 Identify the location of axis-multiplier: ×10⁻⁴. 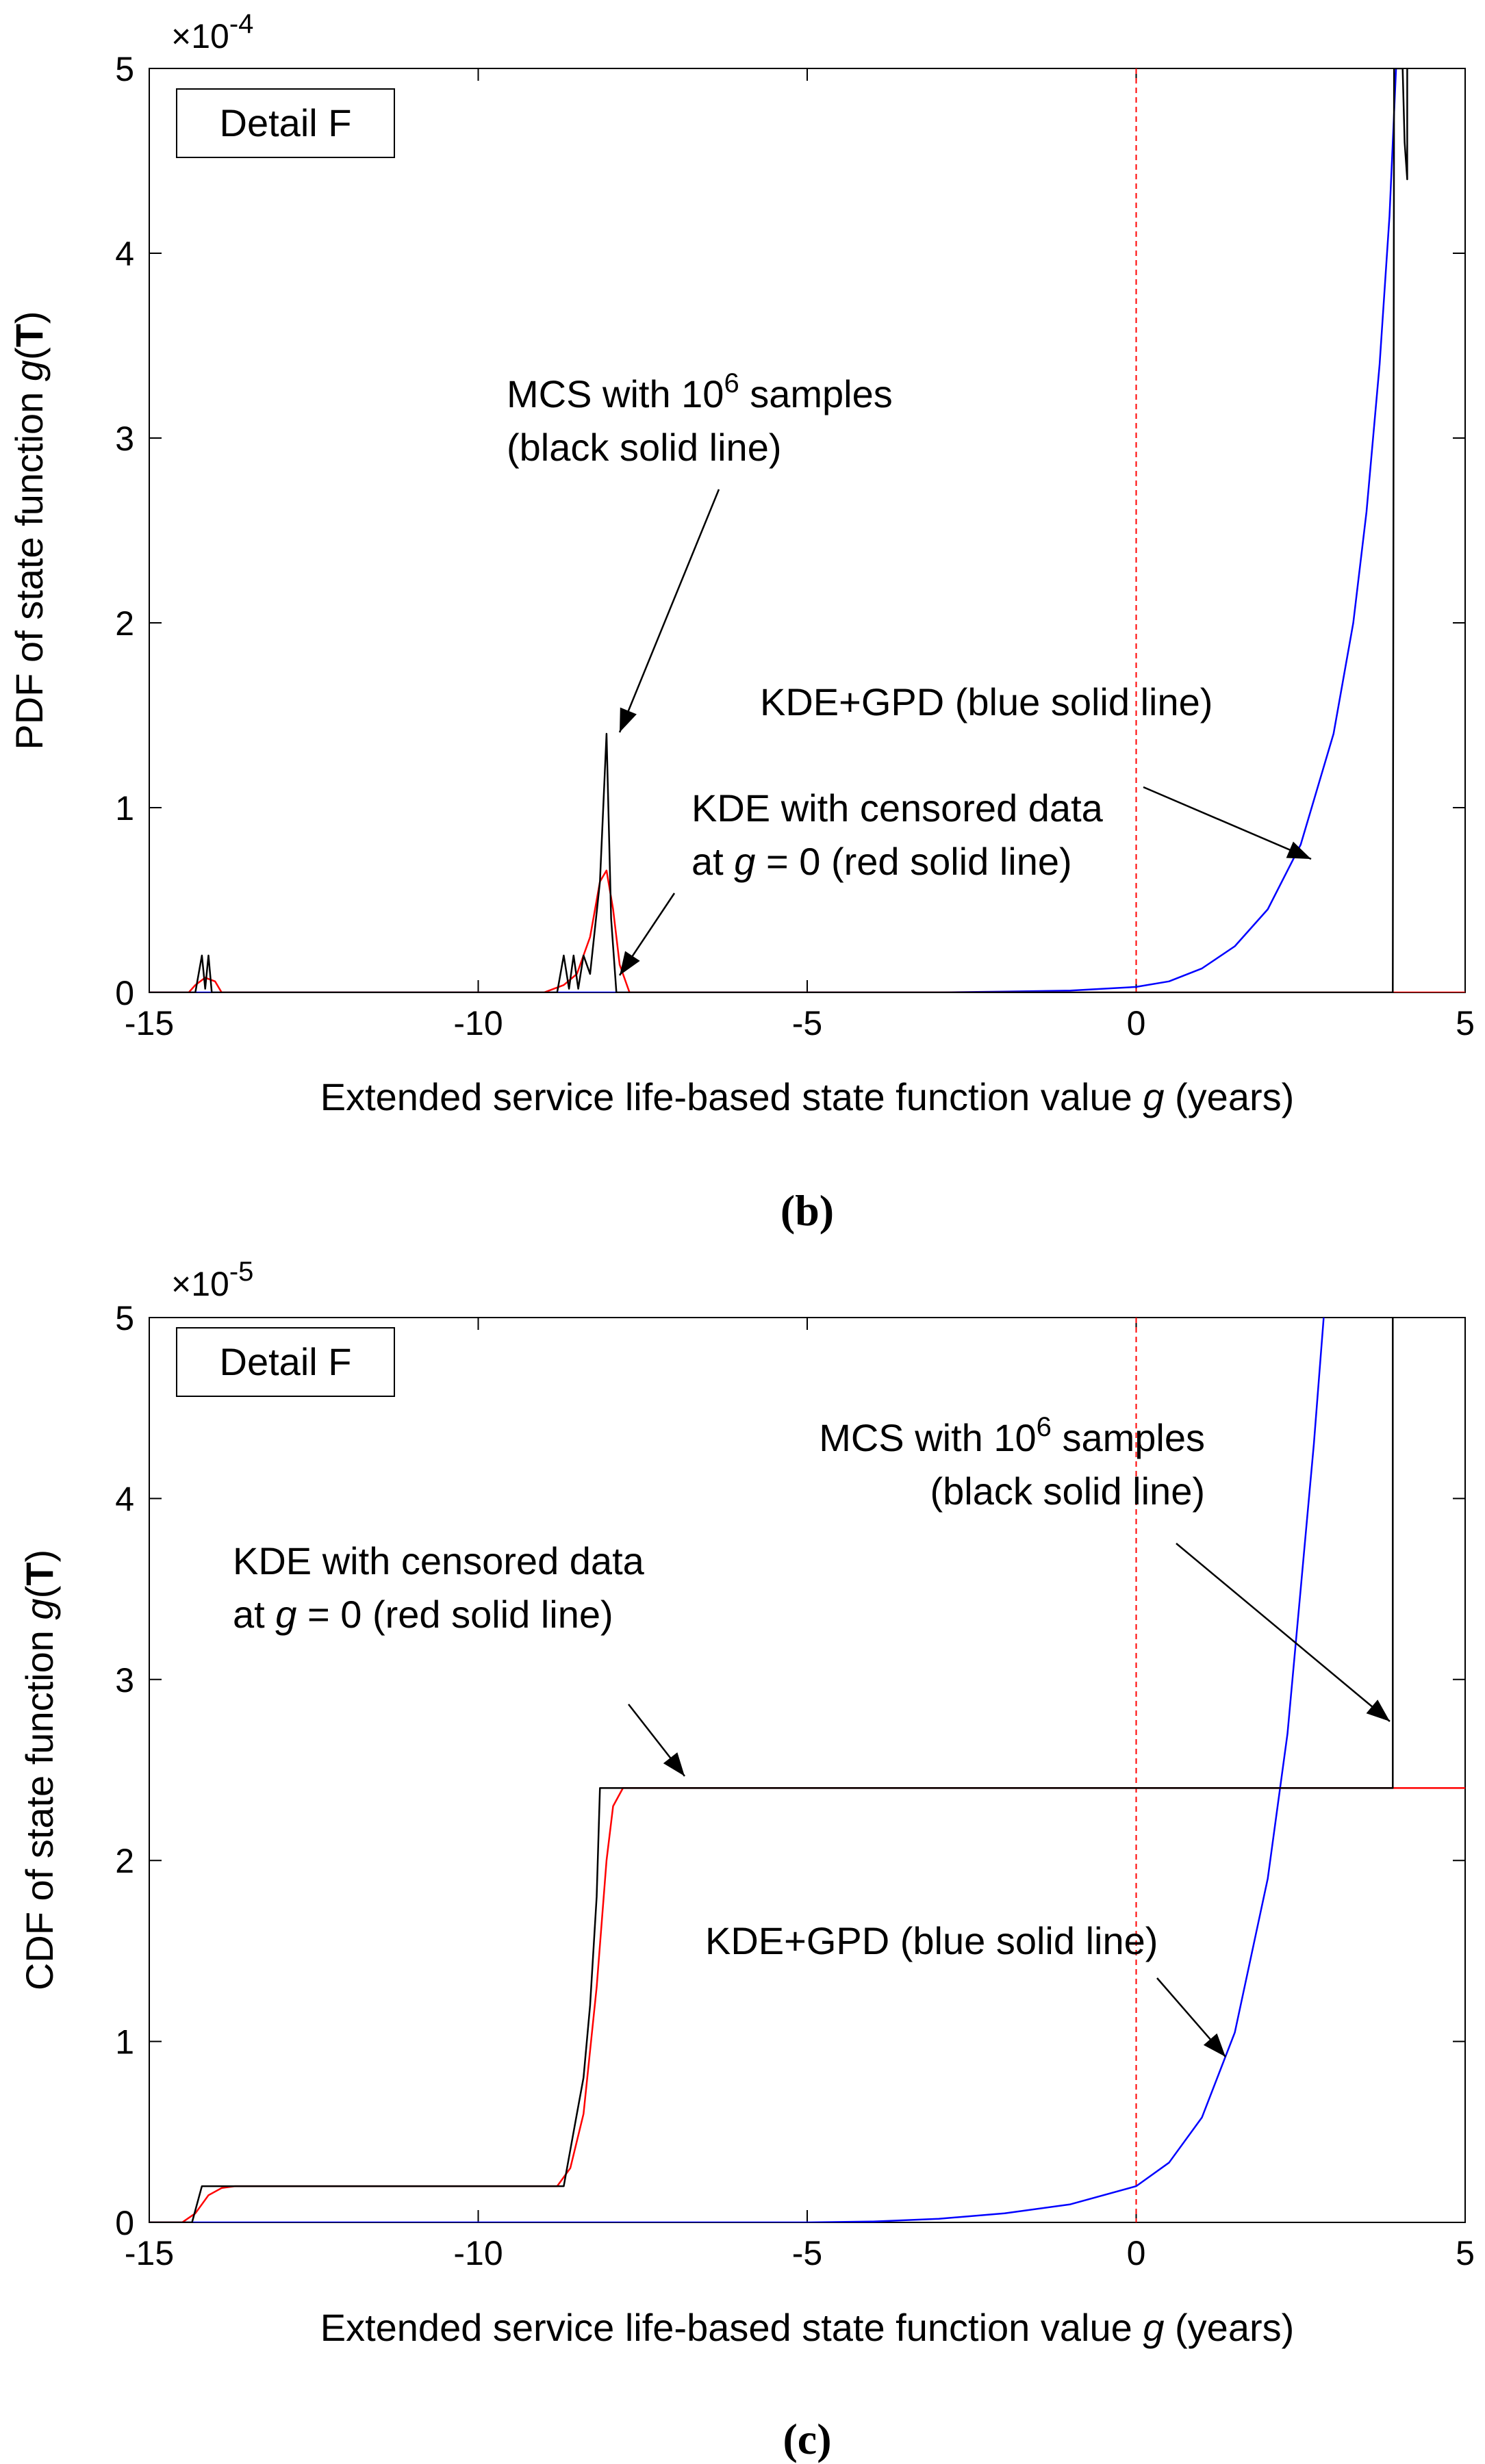
(212, 32).